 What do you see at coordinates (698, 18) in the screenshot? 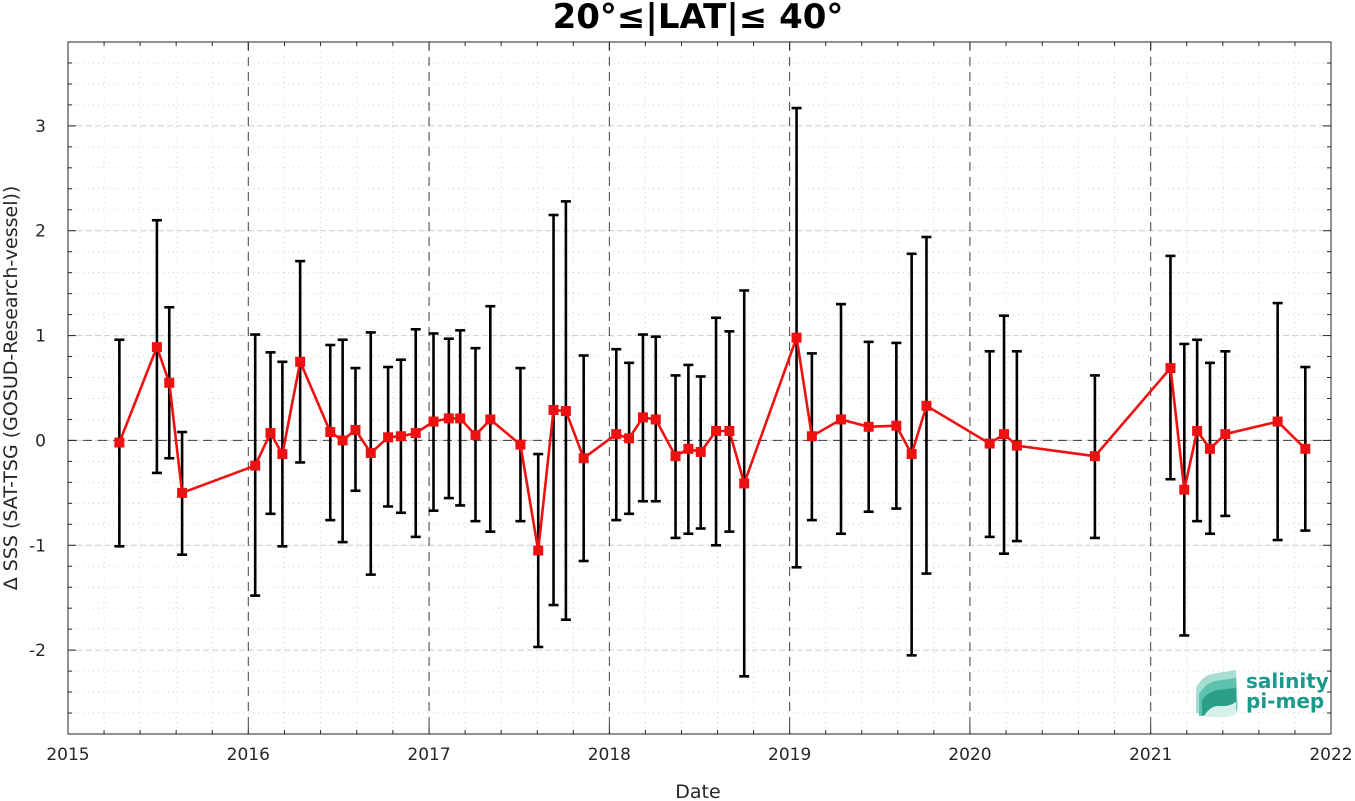
I see `chart-title: 20°≤|LAT|≤ 40°` at bounding box center [698, 18].